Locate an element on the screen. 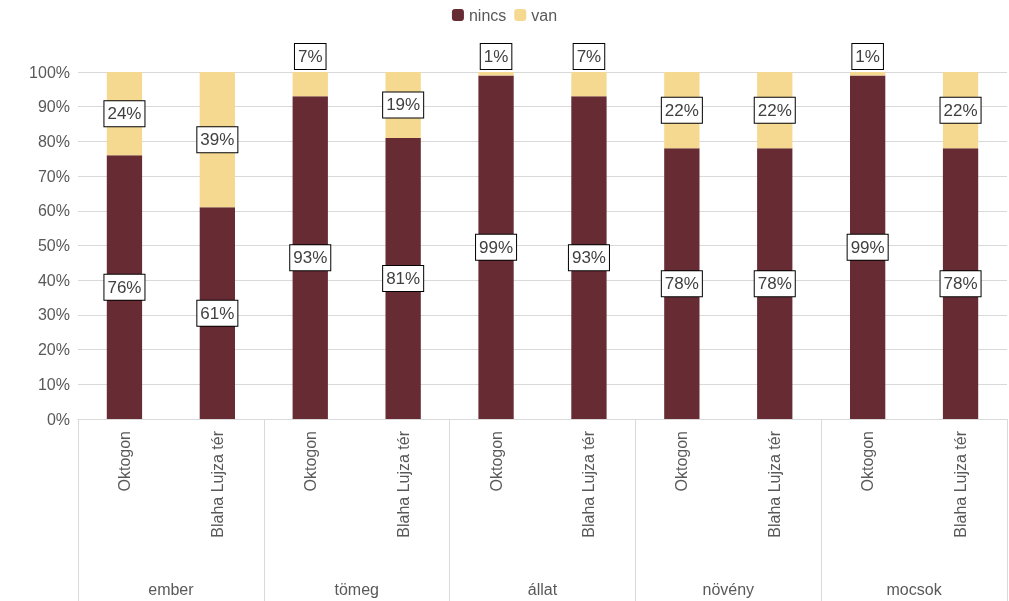 The height and width of the screenshot is (601, 1009). y-tick-label: 10% is located at coordinates (53, 384).